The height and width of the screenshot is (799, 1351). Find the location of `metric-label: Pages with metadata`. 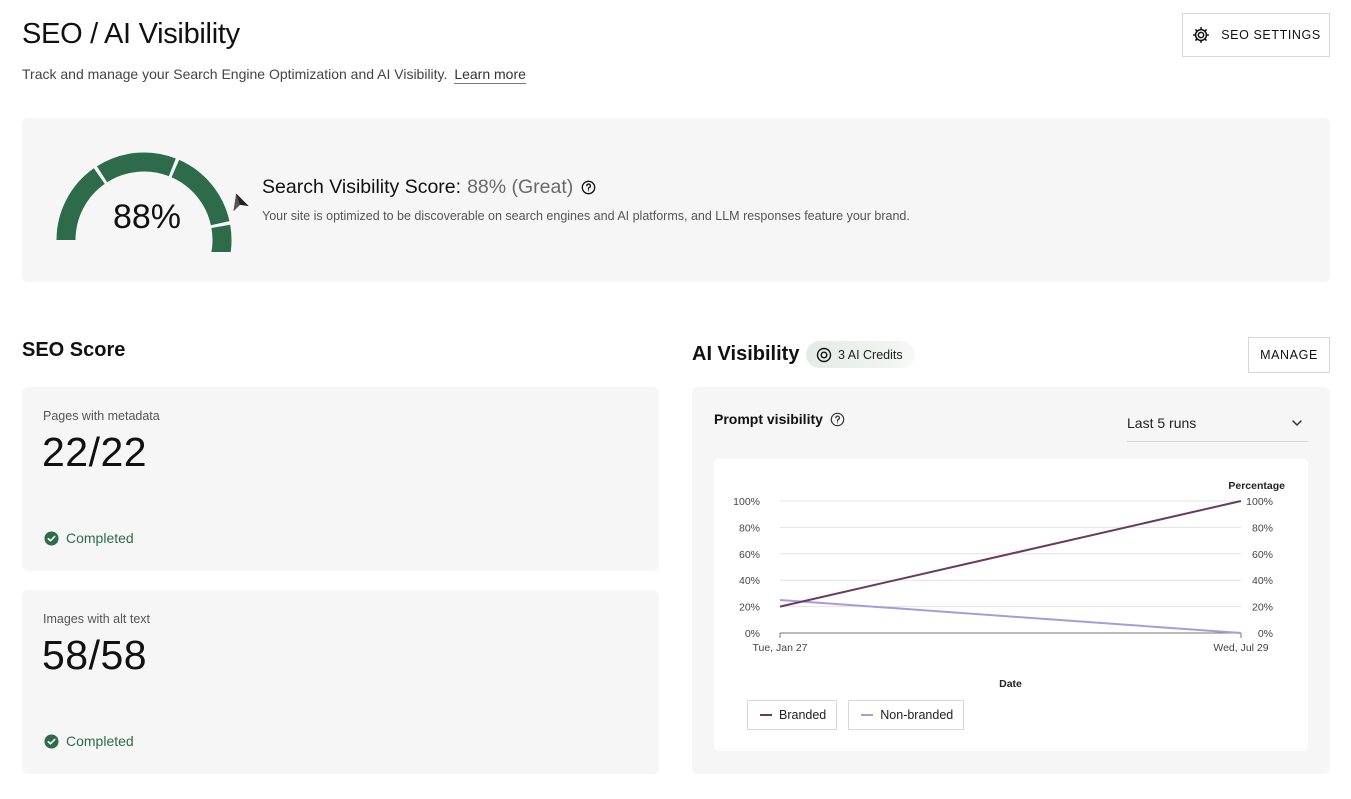

metric-label: Pages with metadata is located at coordinates (101, 416).